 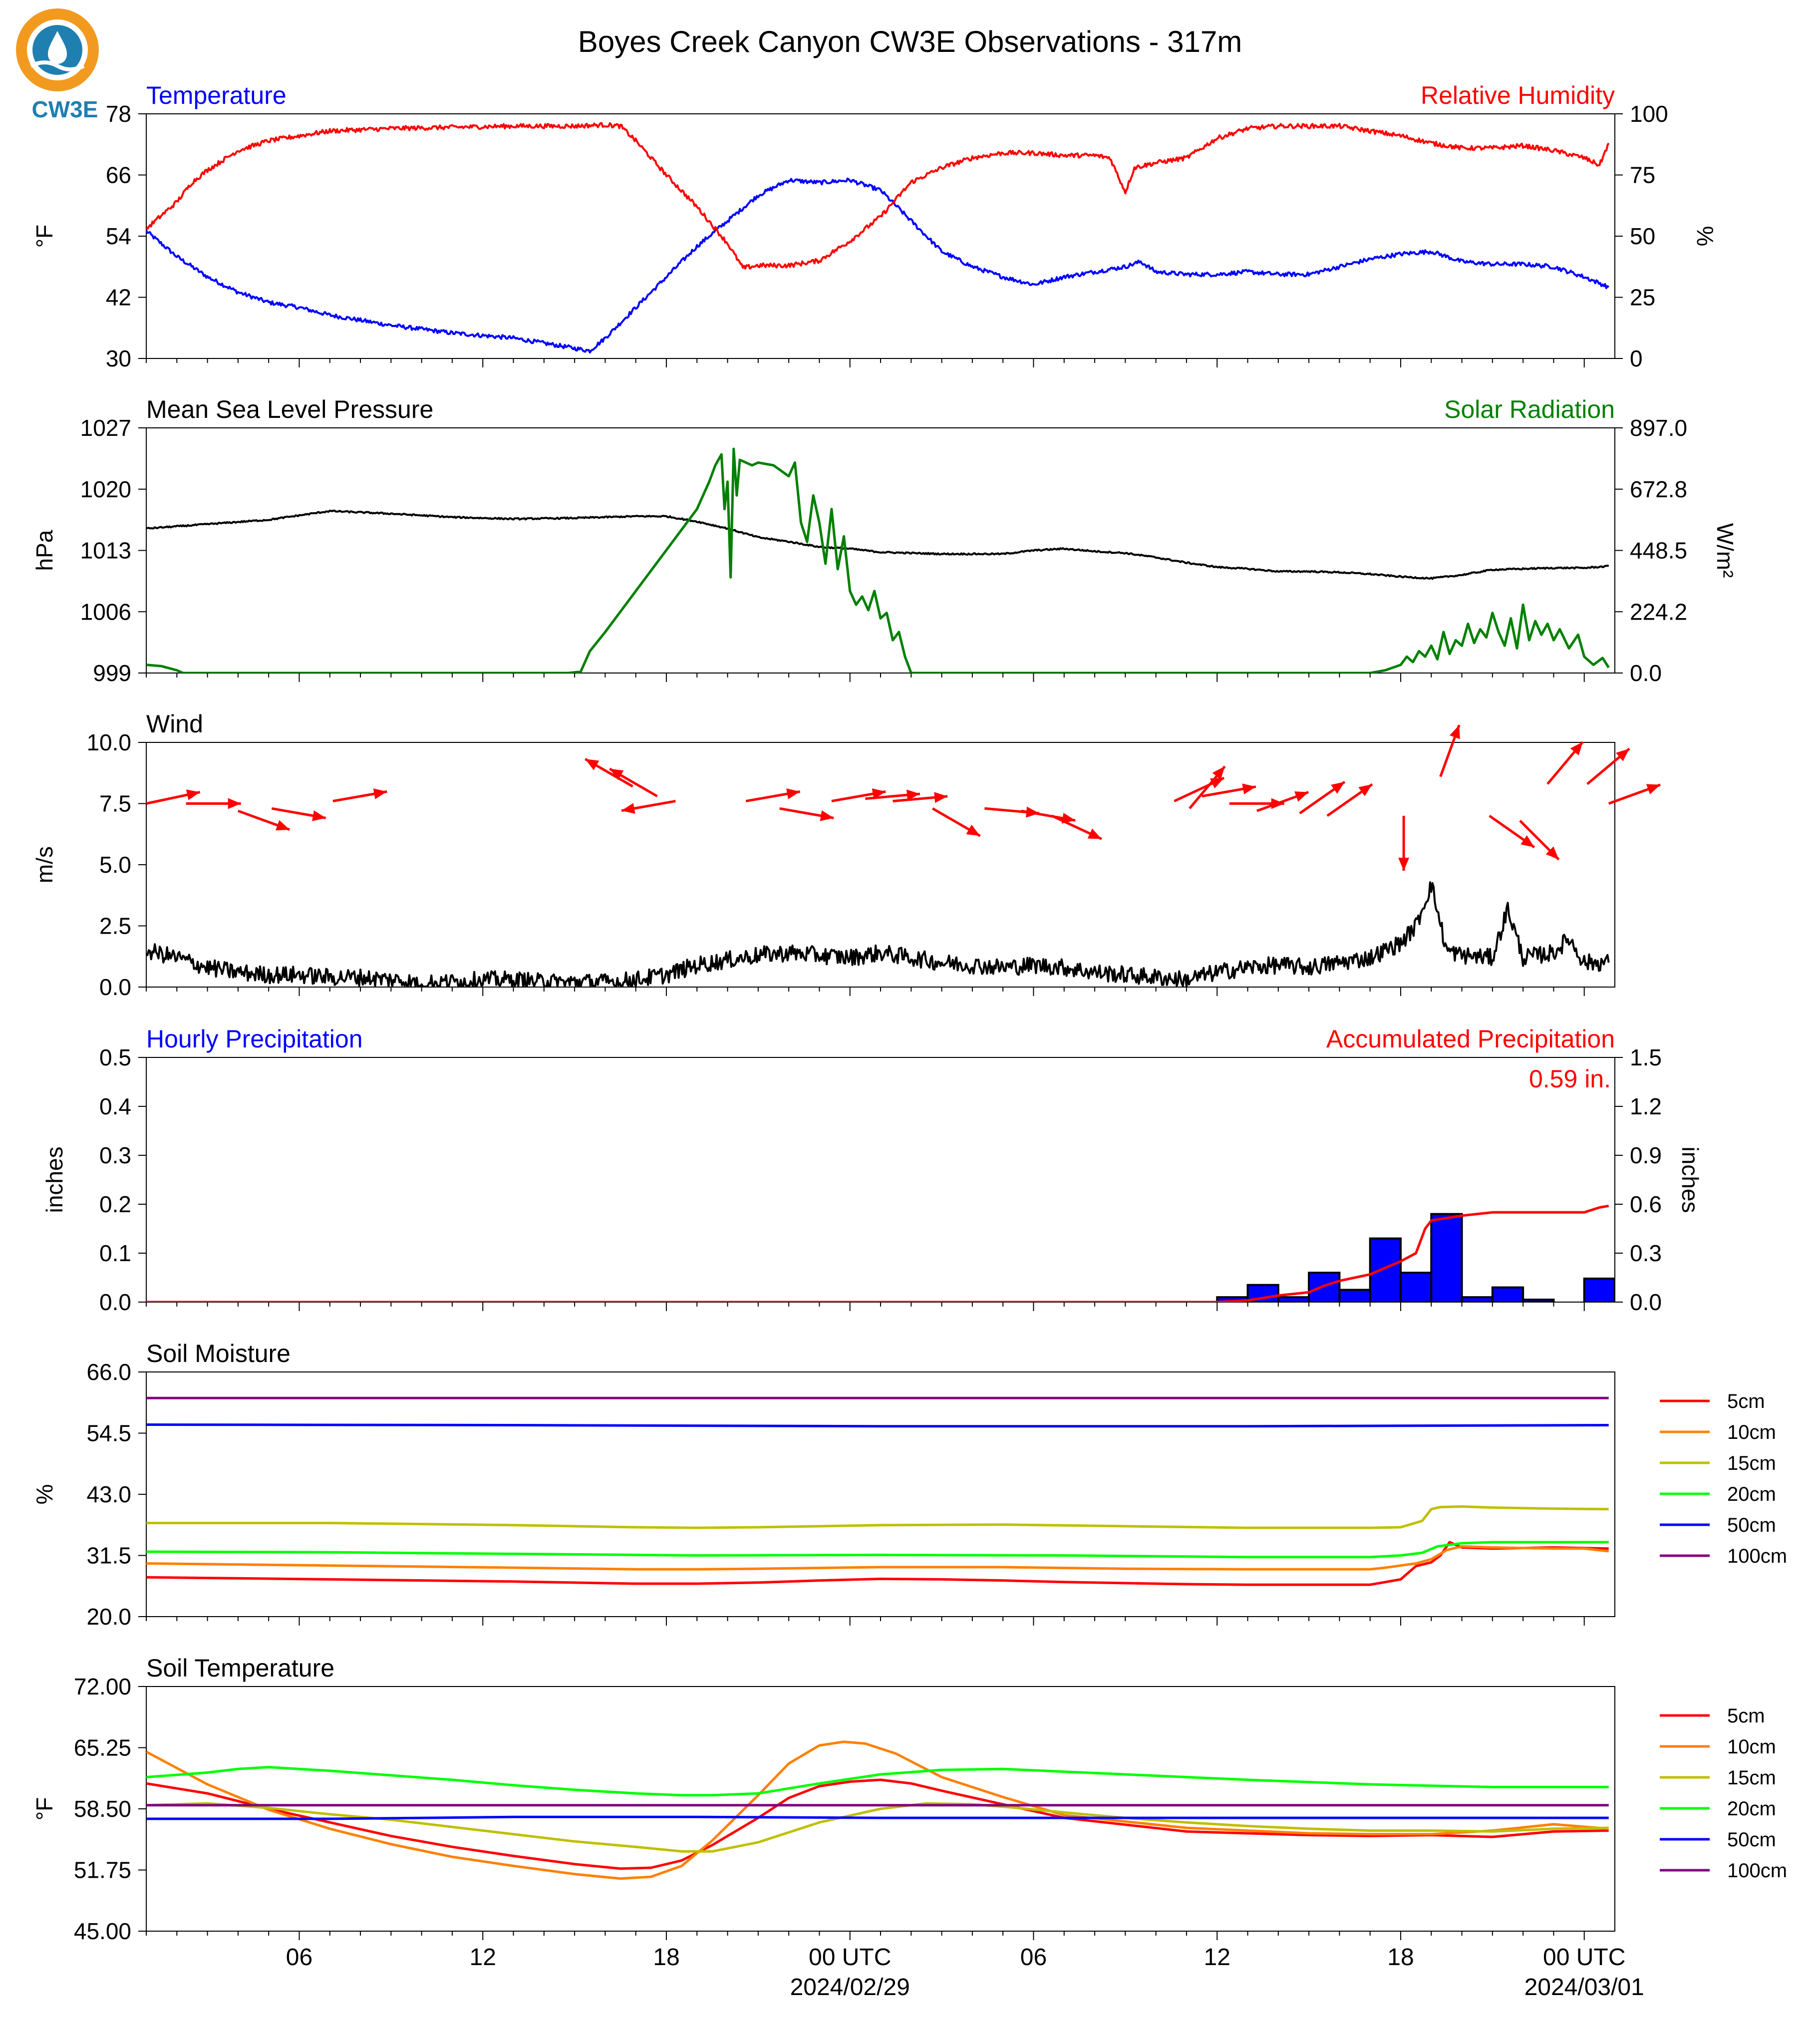 What do you see at coordinates (108, 1372) in the screenshot?
I see `y-tick-label: 66.0` at bounding box center [108, 1372].